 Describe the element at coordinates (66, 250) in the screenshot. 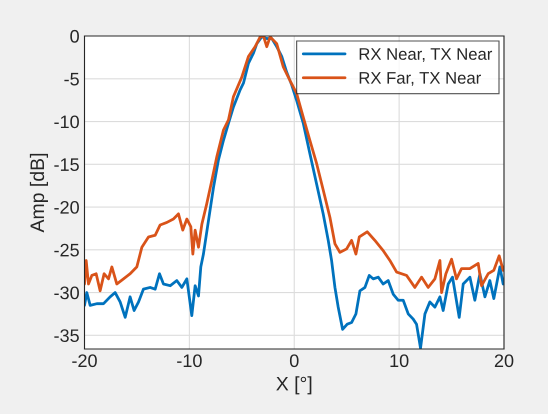

I see `y-tick-label: -25` at that location.